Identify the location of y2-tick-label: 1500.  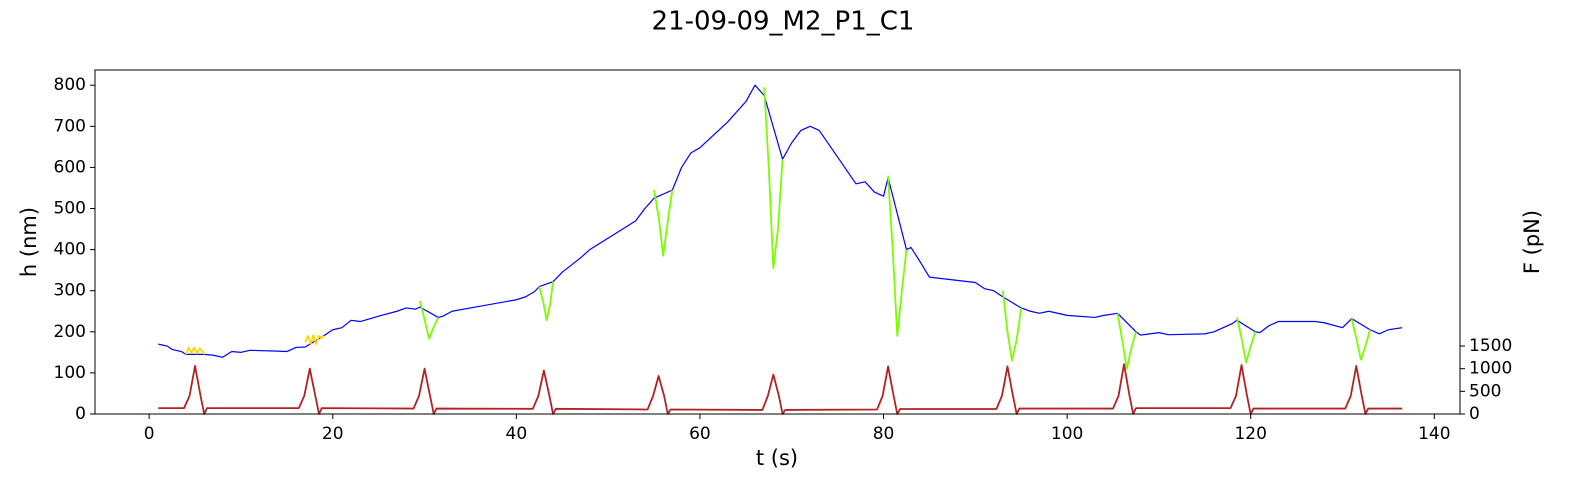
(1490, 346).